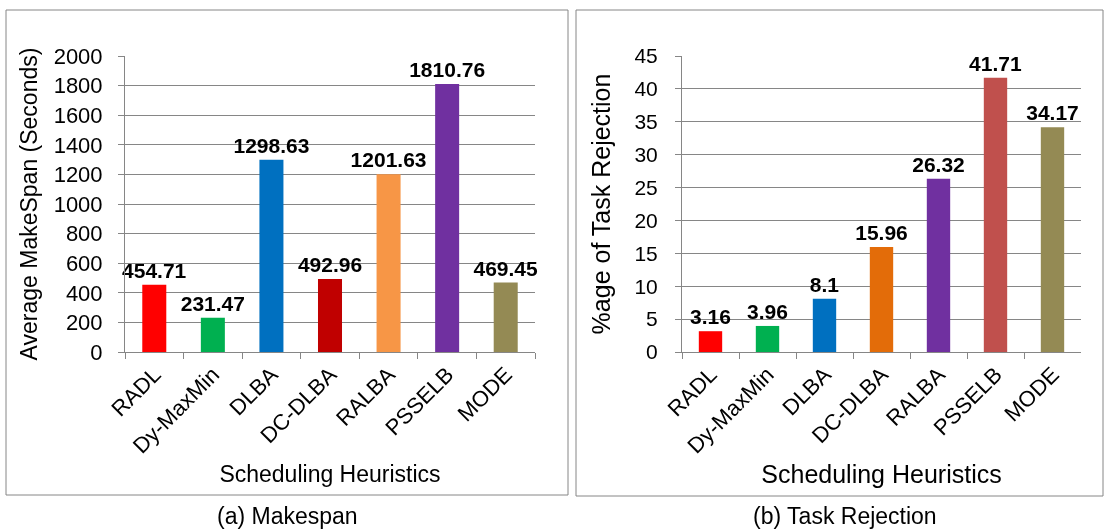 This screenshot has width=1105, height=532. I want to click on y-tick-label: 800, so click(84, 234).